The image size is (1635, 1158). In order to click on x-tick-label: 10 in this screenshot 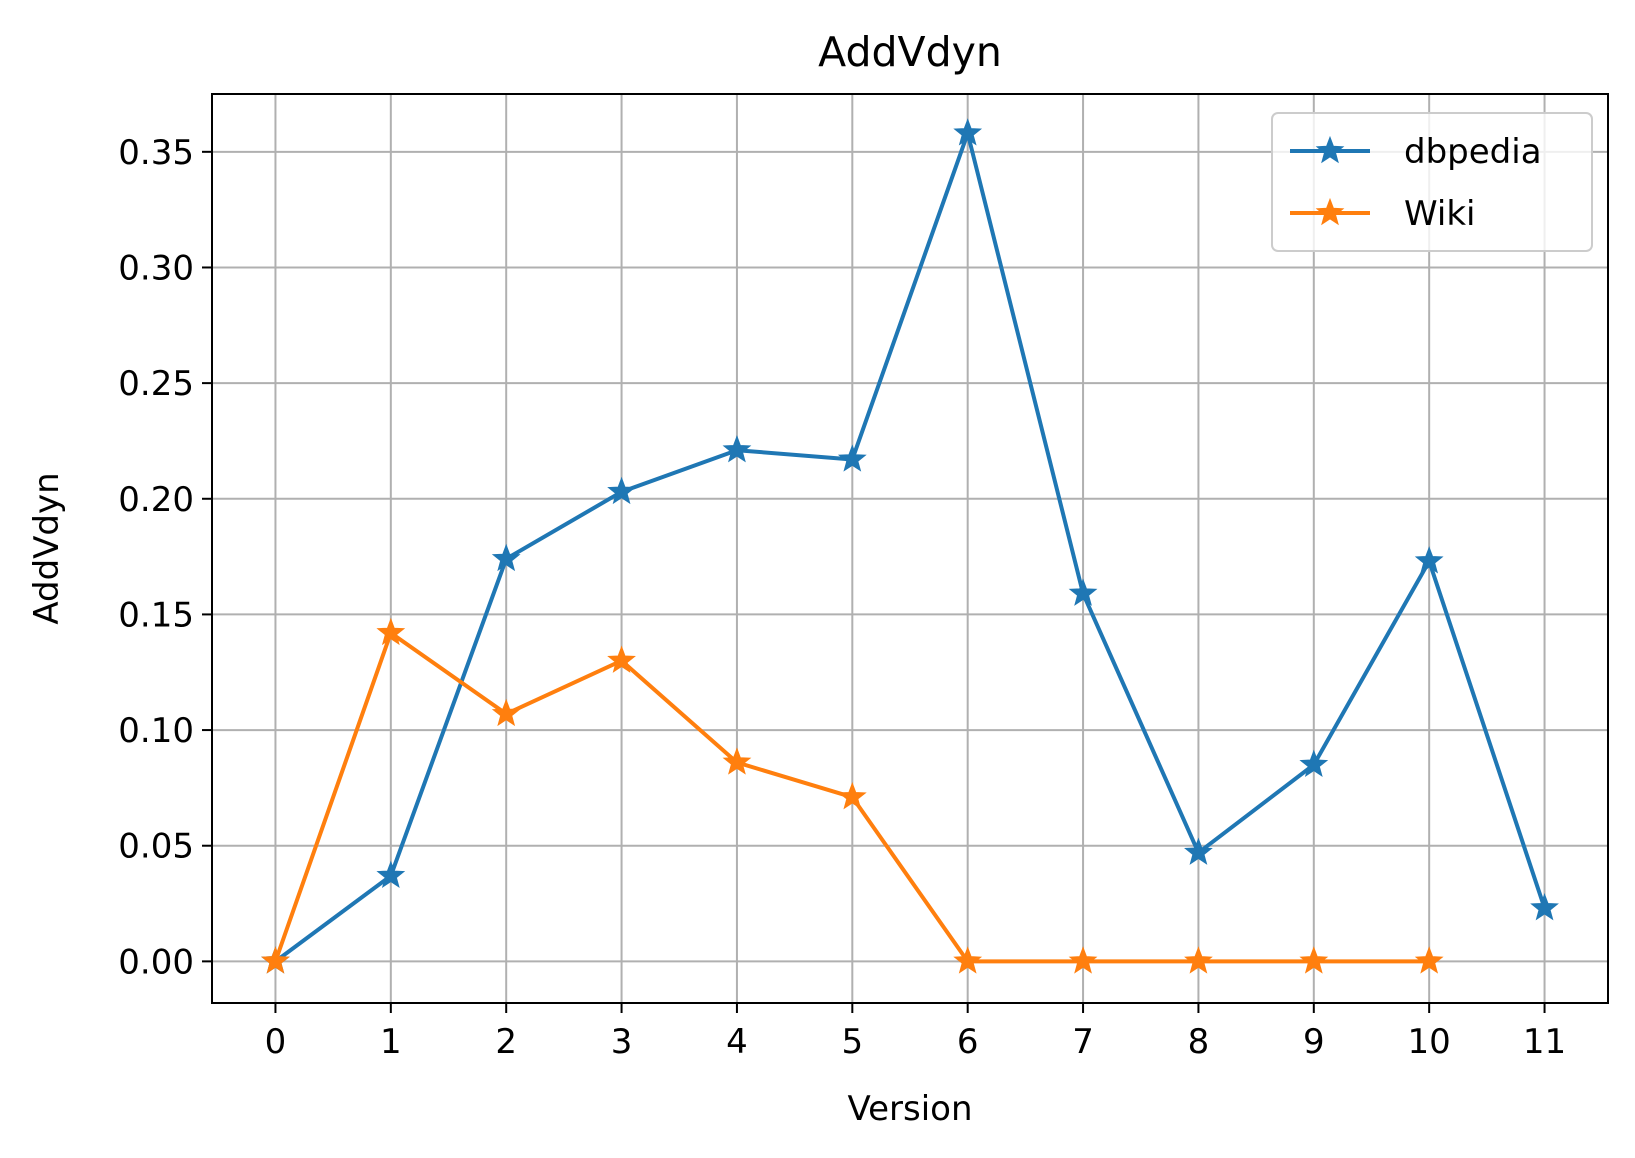, I will do `click(1429, 1042)`.